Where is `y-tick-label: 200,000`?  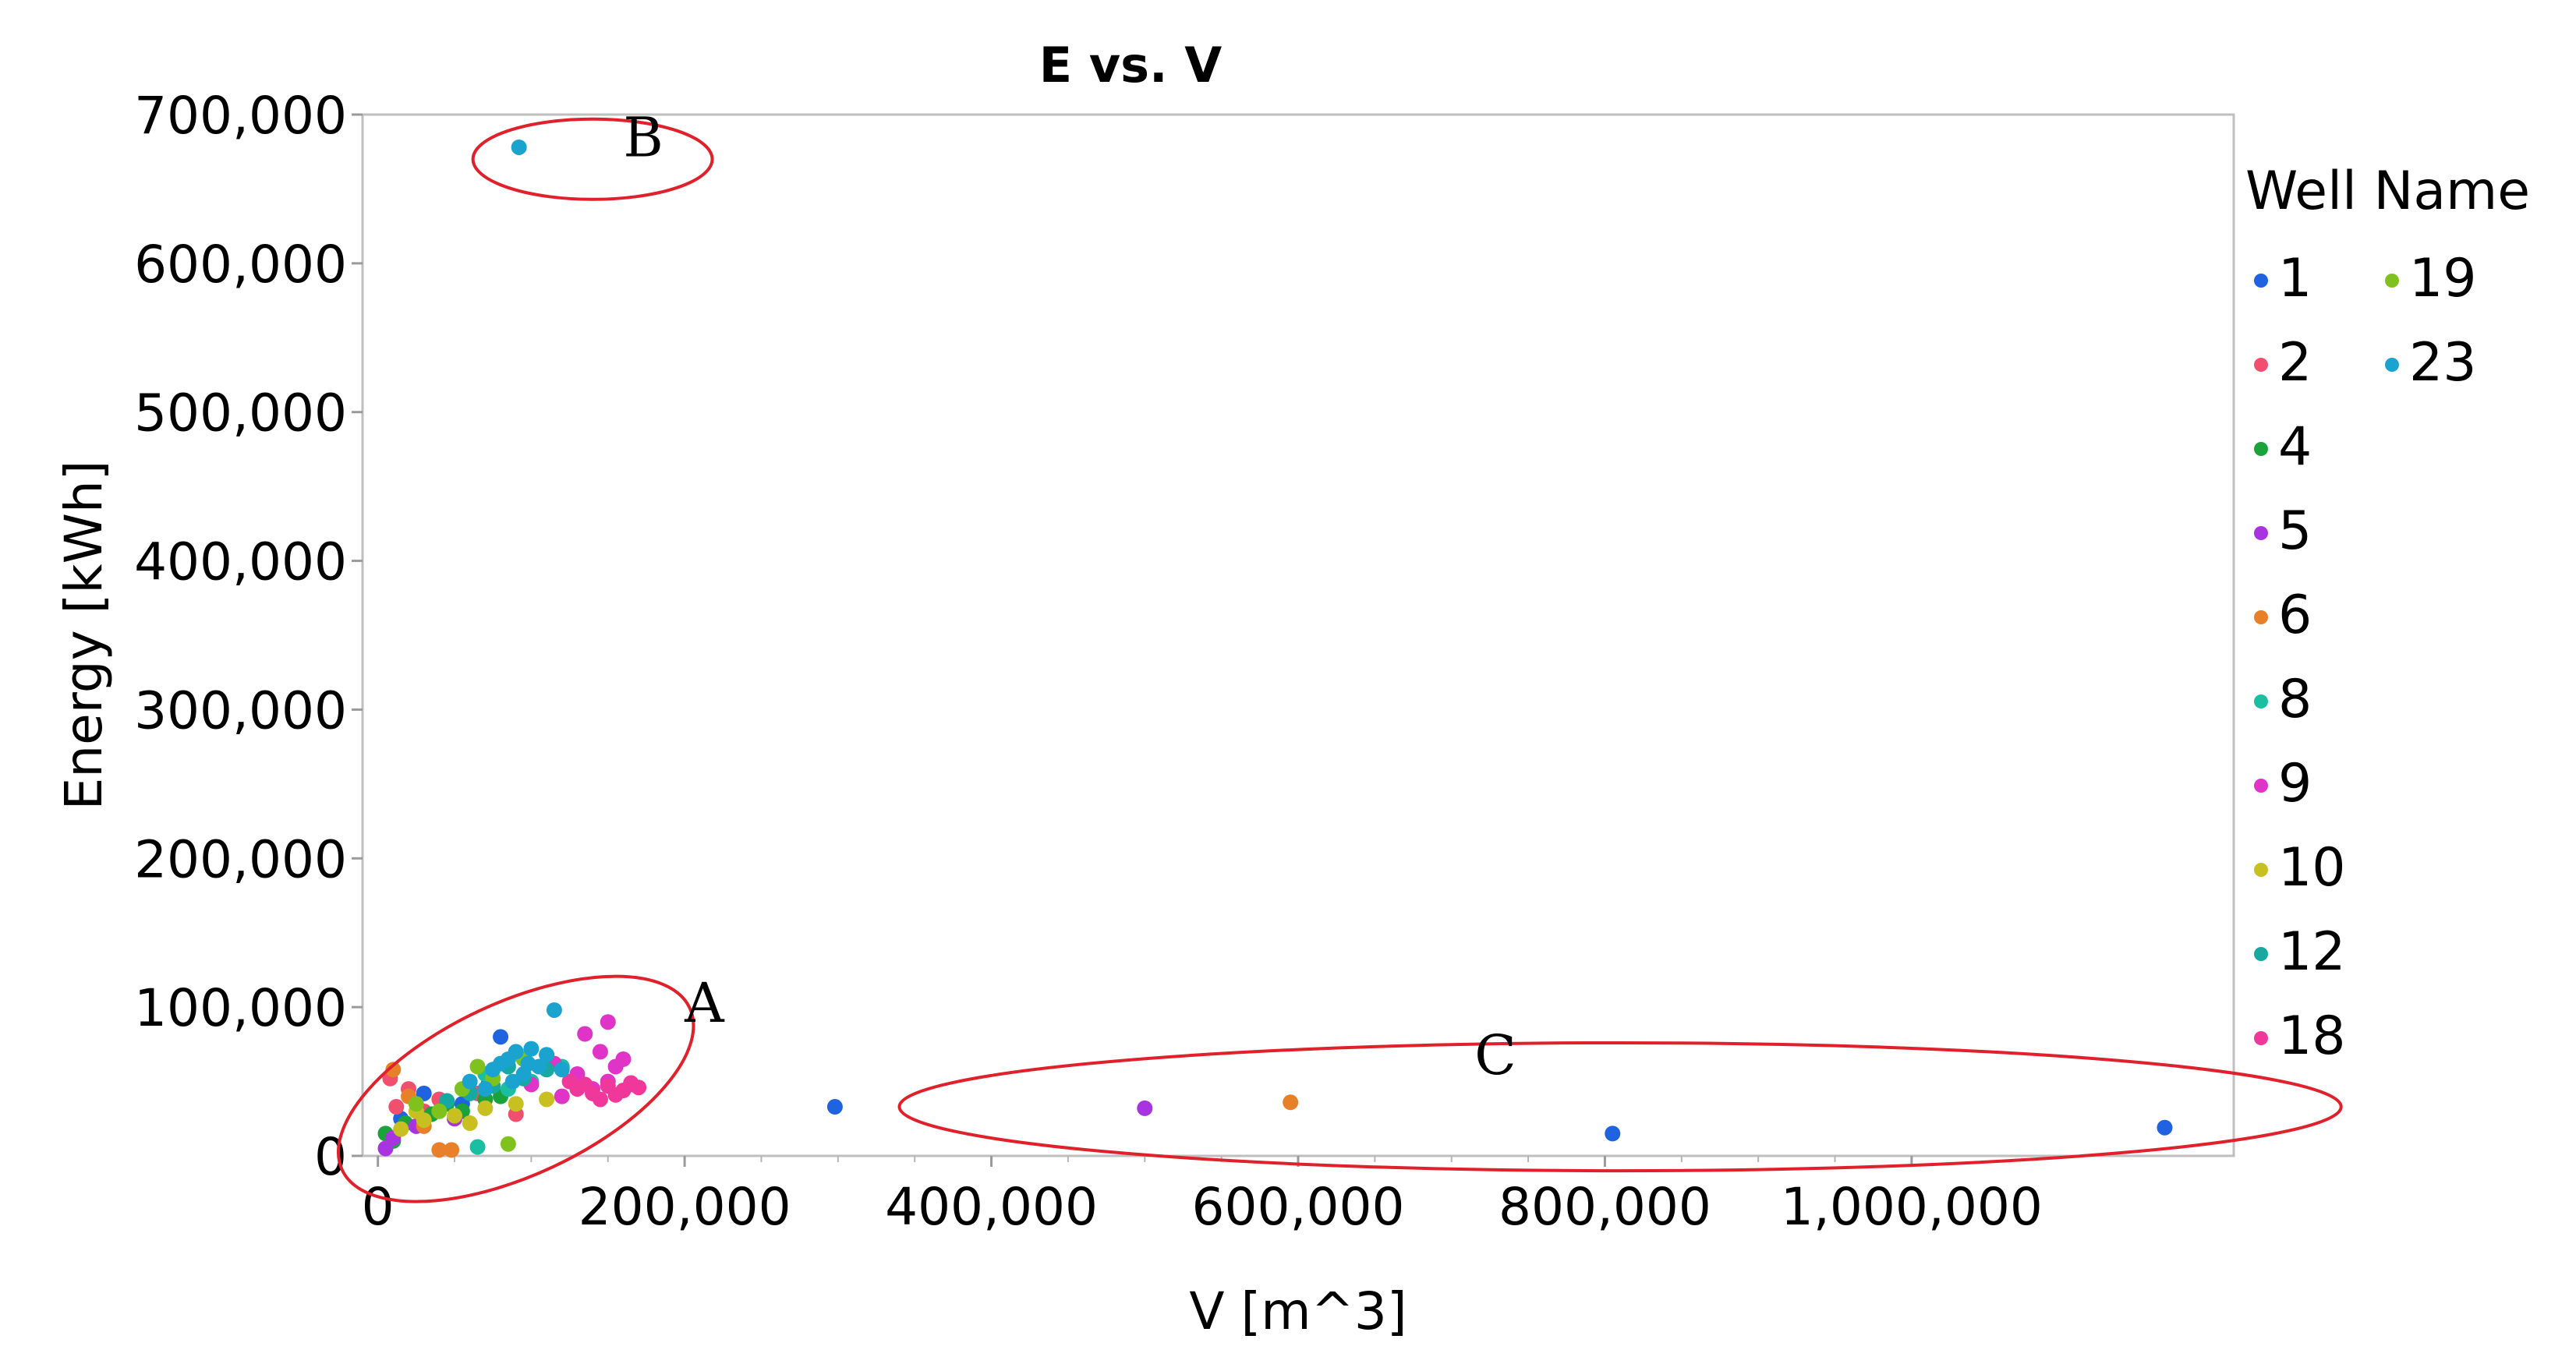 y-tick-label: 200,000 is located at coordinates (240, 859).